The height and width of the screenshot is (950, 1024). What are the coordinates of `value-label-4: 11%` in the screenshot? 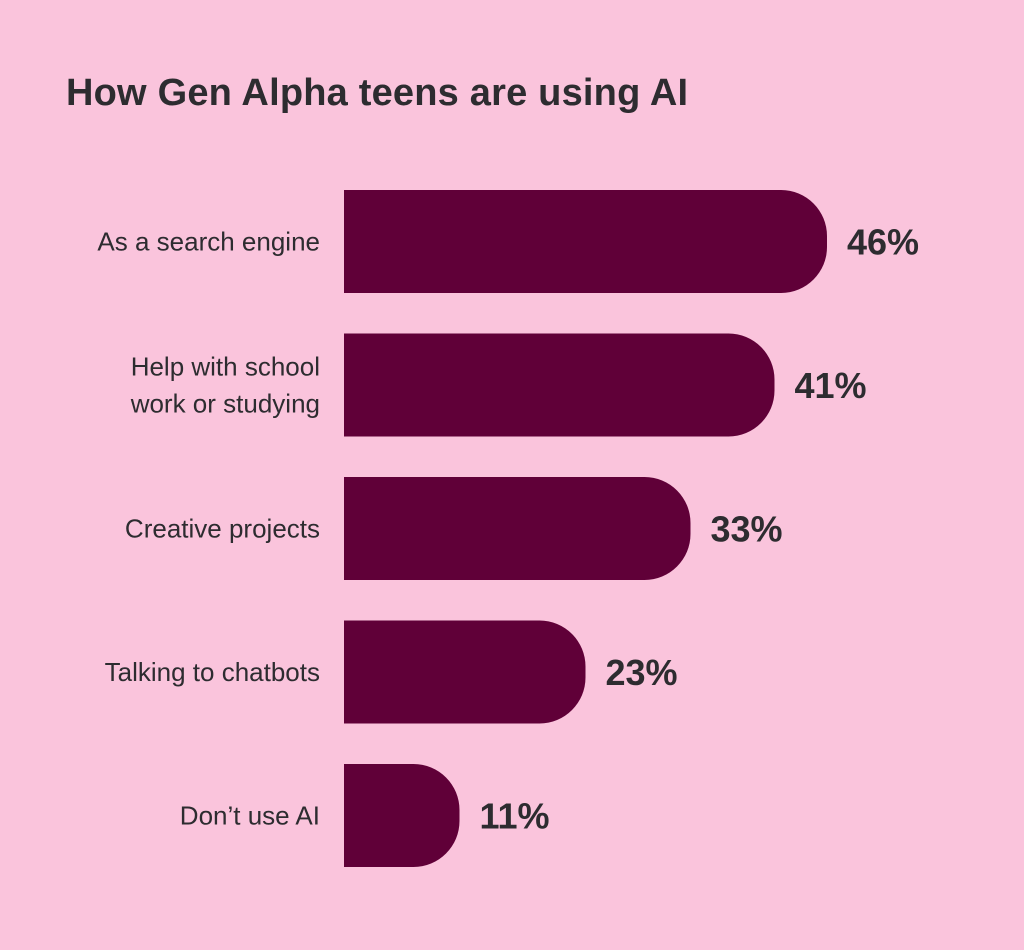 It's located at (515, 816).